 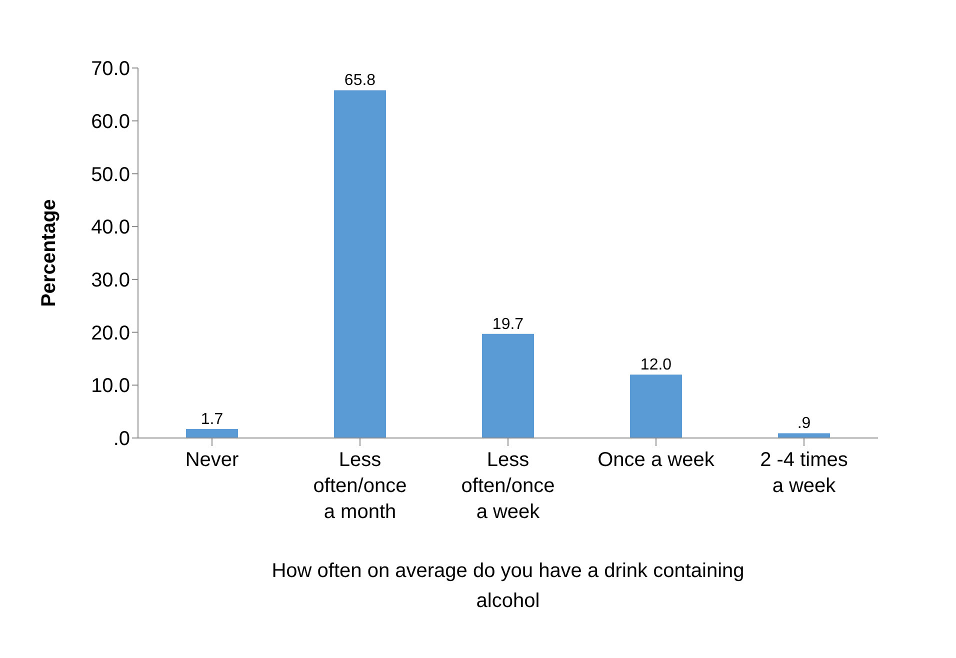 I want to click on x-tick-label: Less often/once a week, so click(x=508, y=486).